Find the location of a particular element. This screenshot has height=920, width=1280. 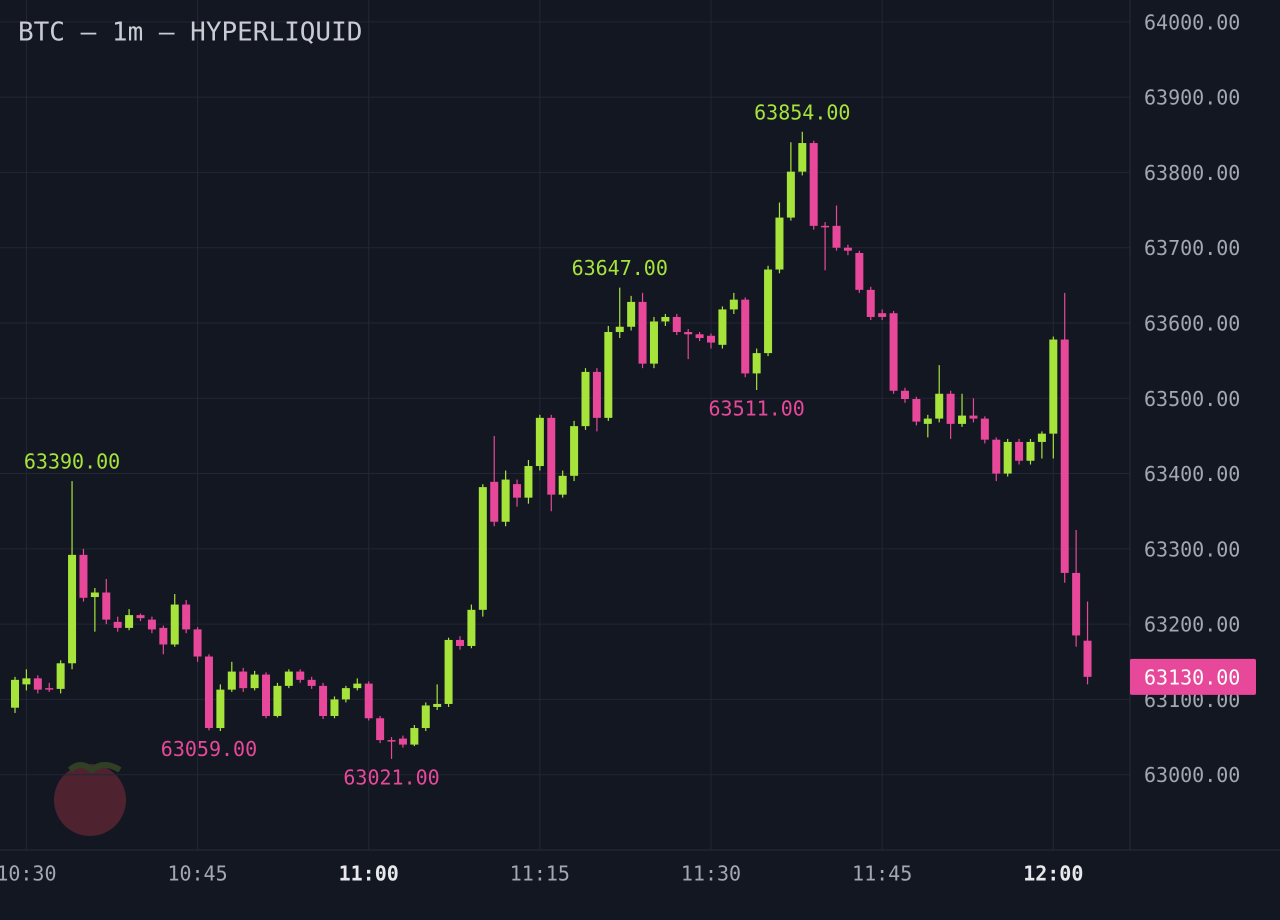

extreme-label: 63854.00 is located at coordinates (802, 112).